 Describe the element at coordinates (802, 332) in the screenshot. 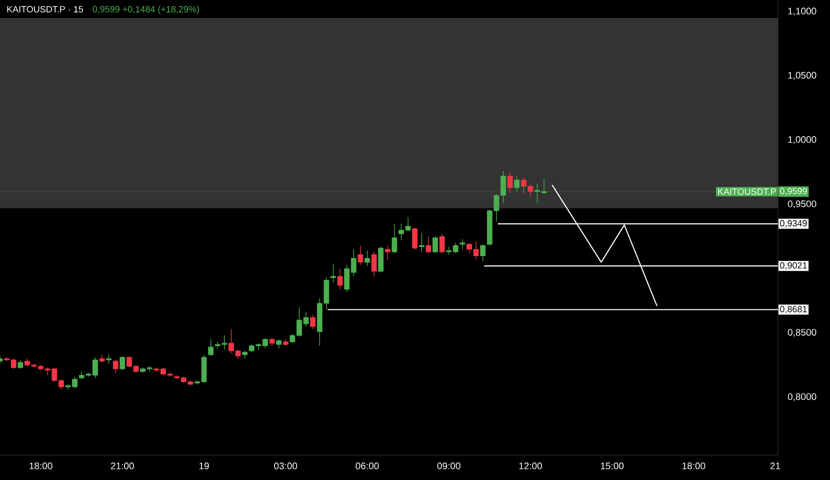

I see `y-tick-label: 0,8500` at that location.